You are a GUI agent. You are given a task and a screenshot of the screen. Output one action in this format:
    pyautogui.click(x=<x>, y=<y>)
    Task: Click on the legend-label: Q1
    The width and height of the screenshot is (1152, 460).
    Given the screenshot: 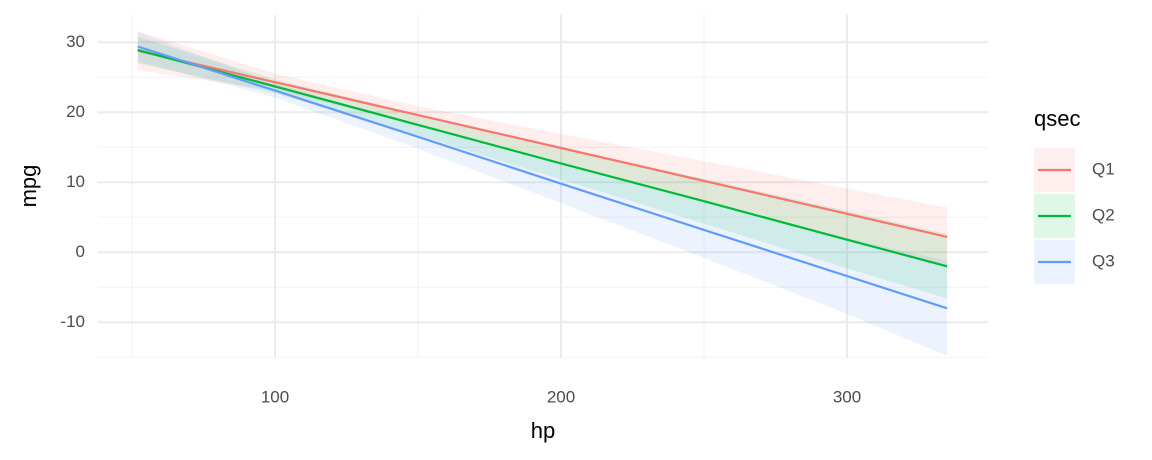 What is the action you would take?
    pyautogui.click(x=1103, y=168)
    